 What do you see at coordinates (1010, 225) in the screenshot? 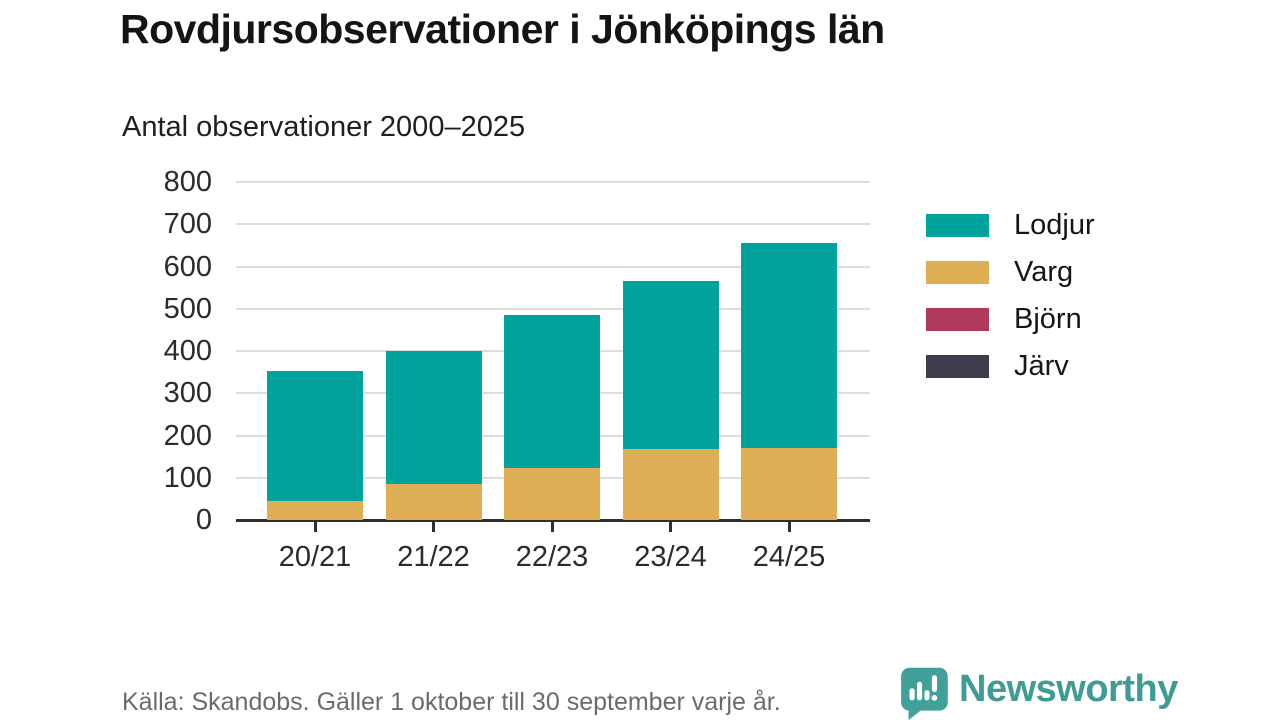
I see `legend-item-lodjur: Lodjur` at bounding box center [1010, 225].